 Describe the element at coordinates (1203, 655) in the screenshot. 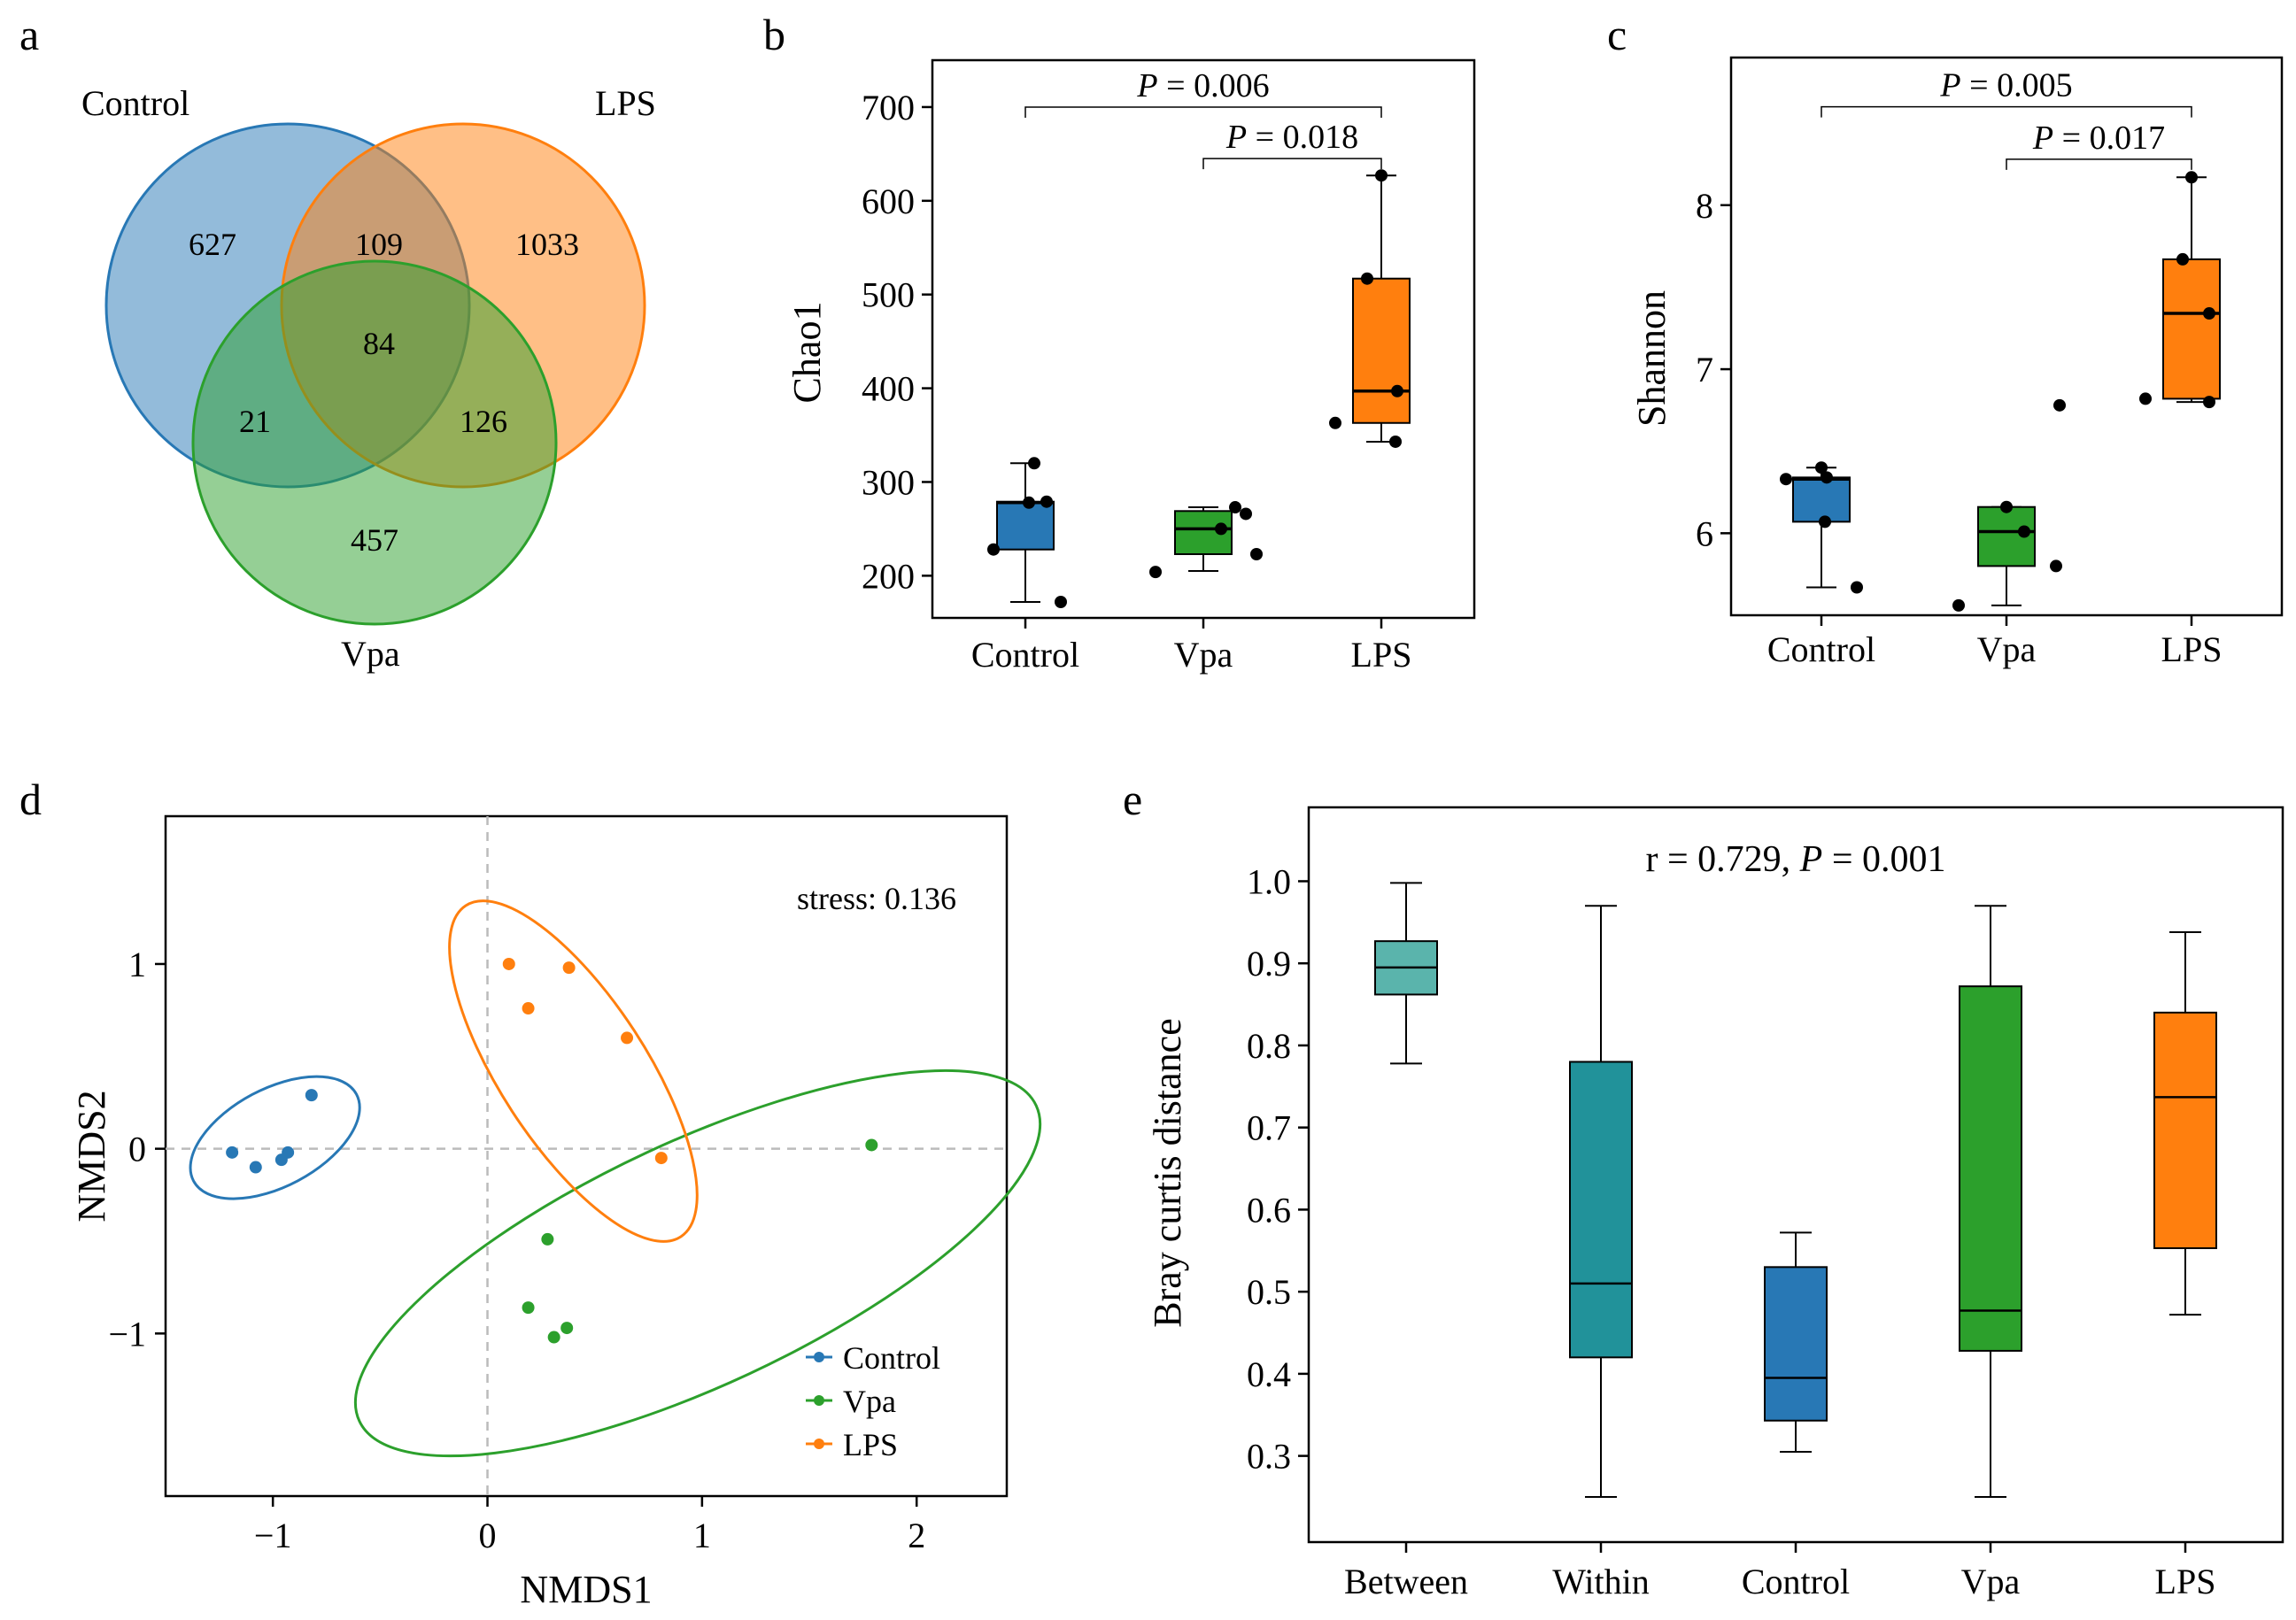

I see `x-tick-label-b-vpa: Vpa` at that location.